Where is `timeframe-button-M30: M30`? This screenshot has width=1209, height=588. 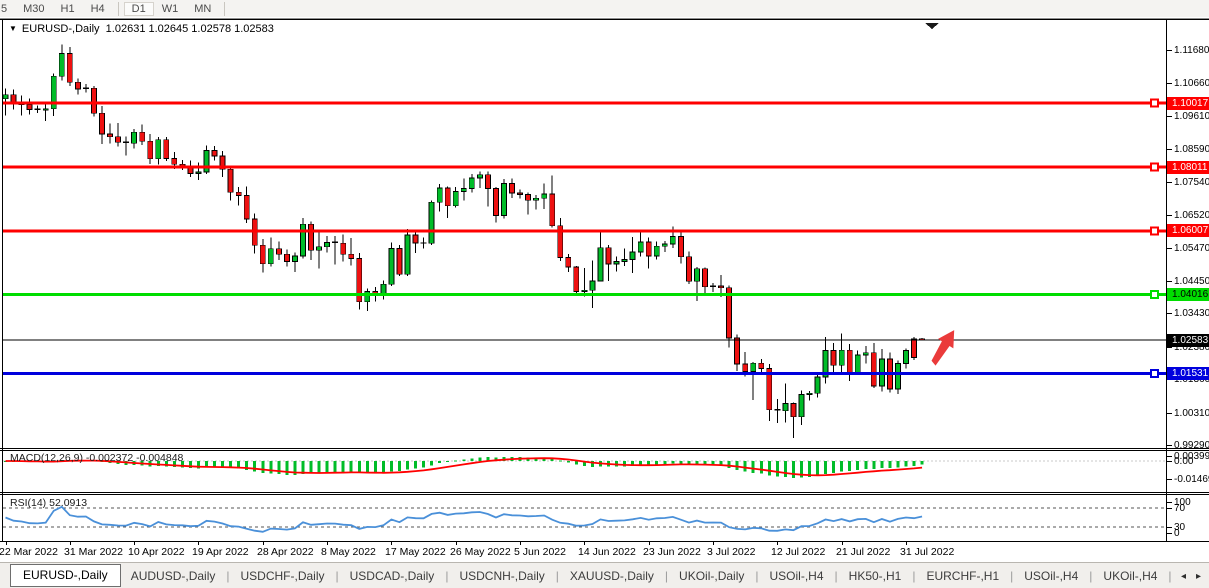 timeframe-button-M30: M30 is located at coordinates (34, 8).